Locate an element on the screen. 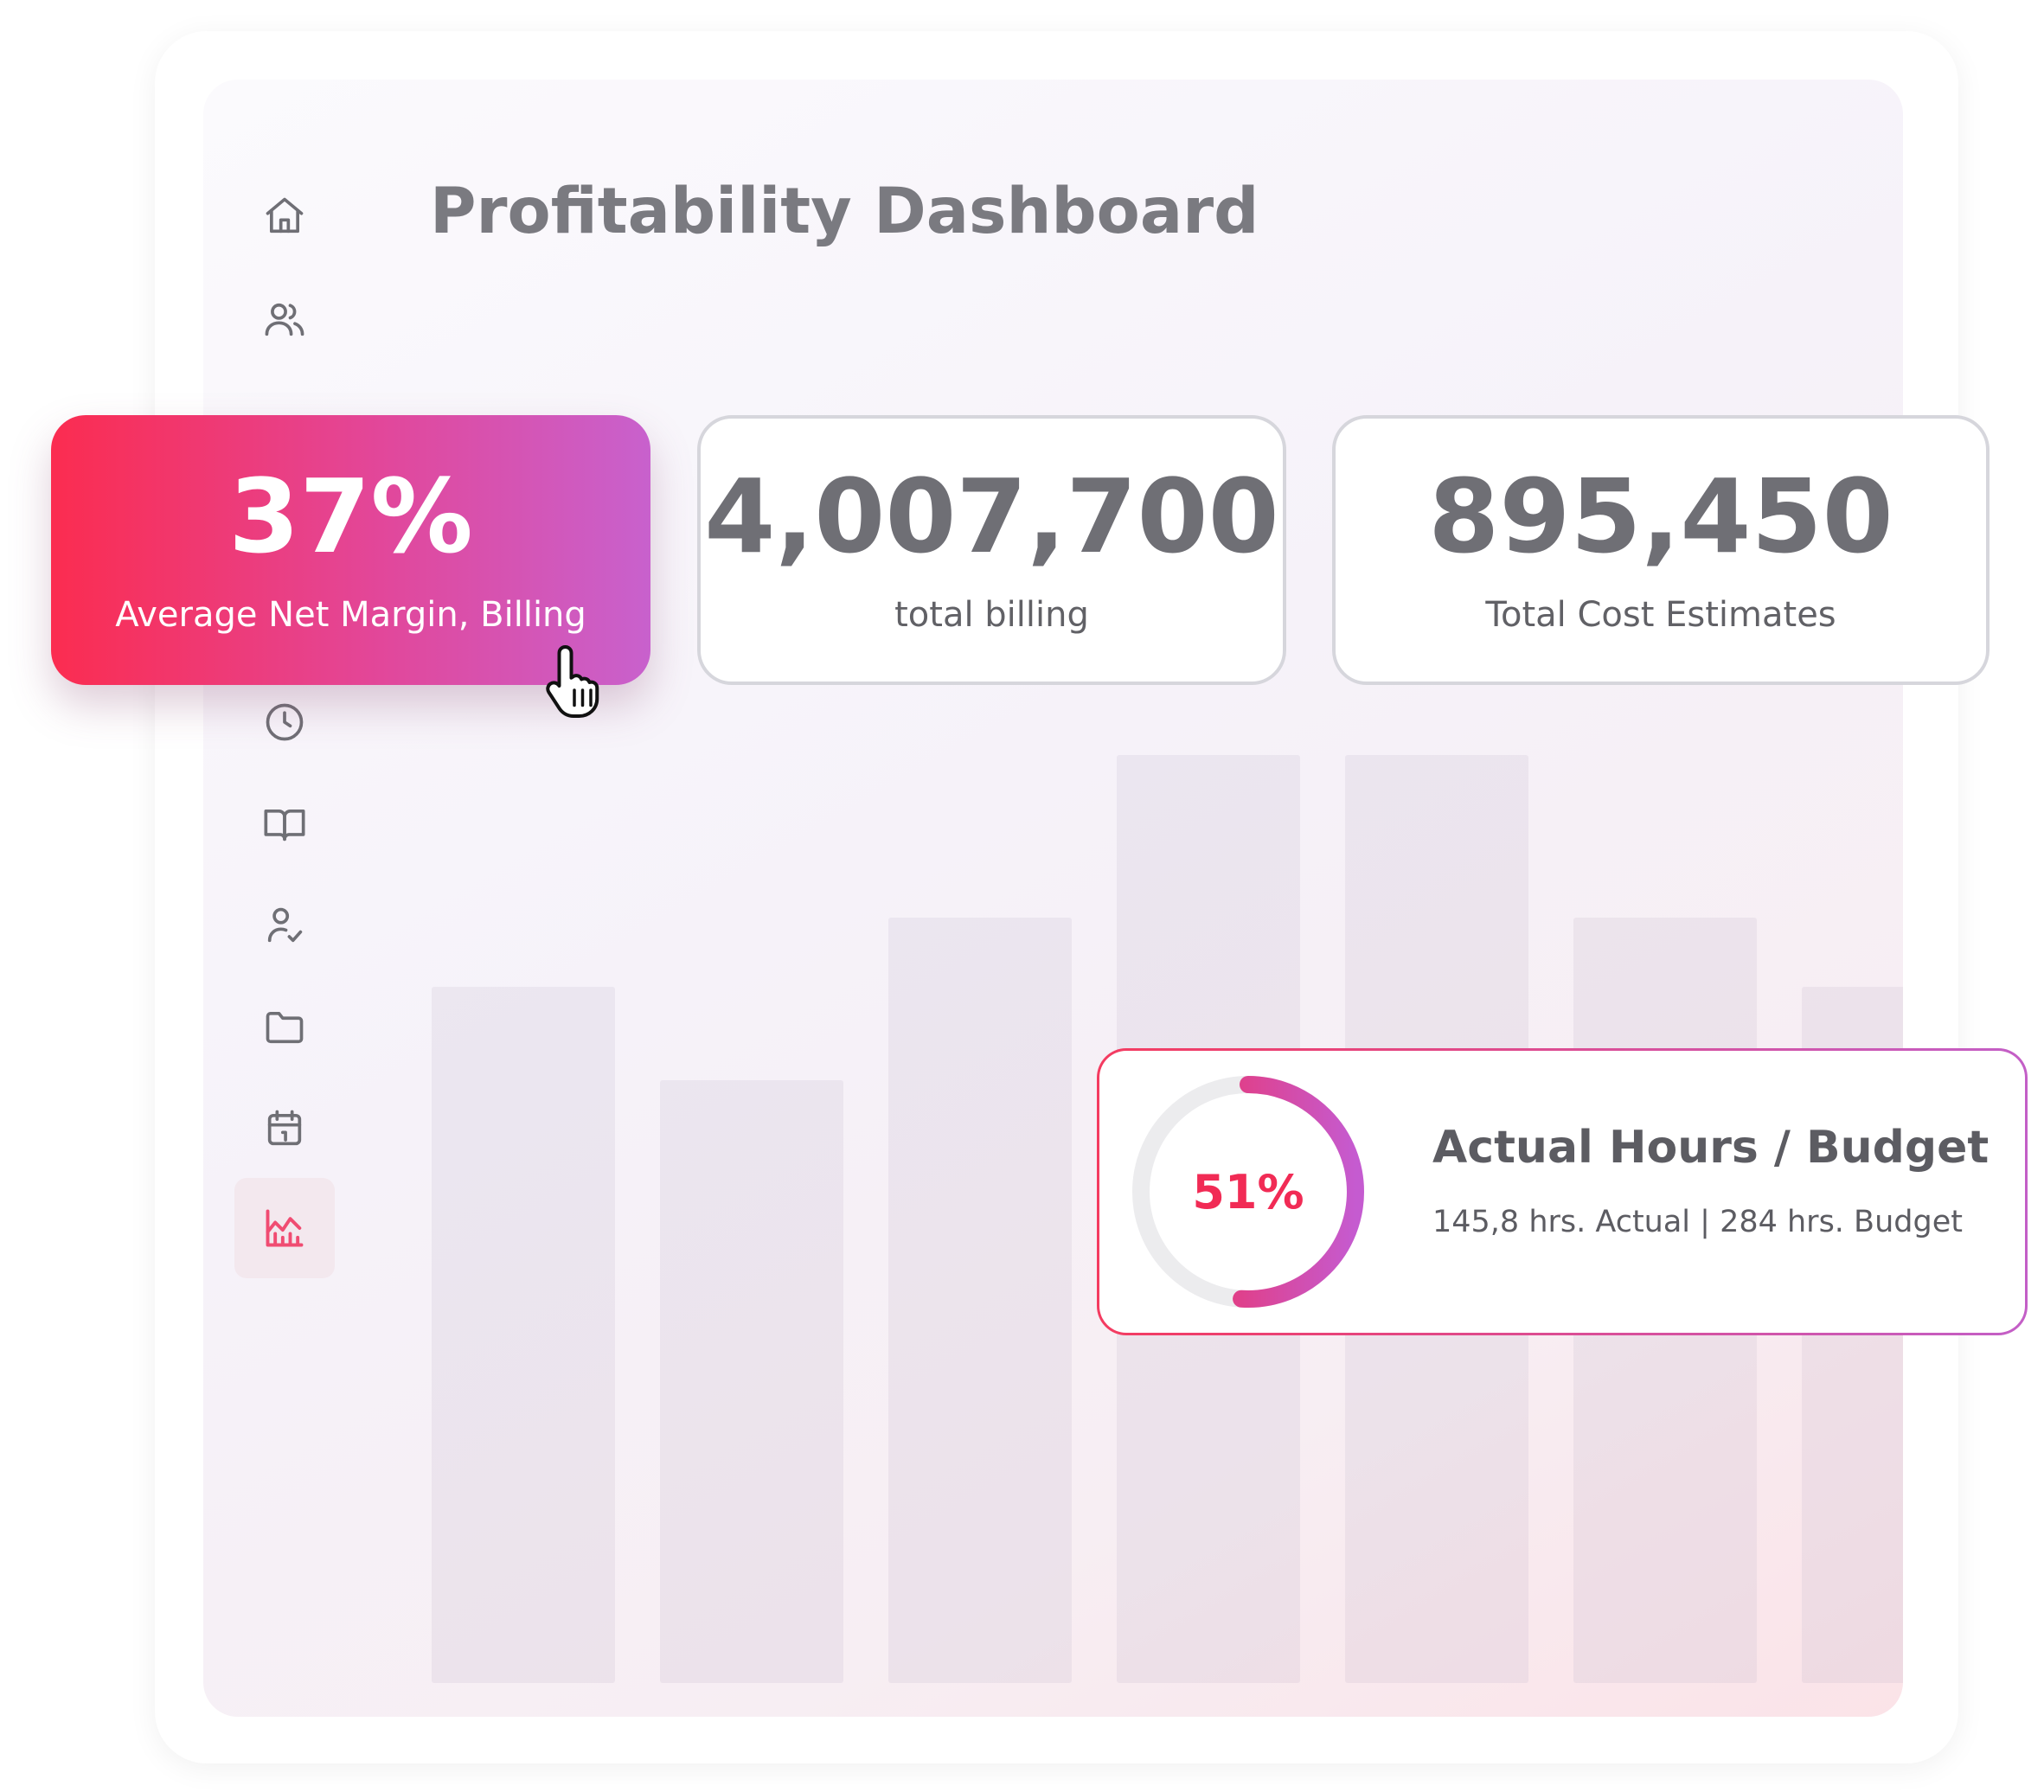 This screenshot has height=1792, width=2044. sidebar-item-home is located at coordinates (285, 216).